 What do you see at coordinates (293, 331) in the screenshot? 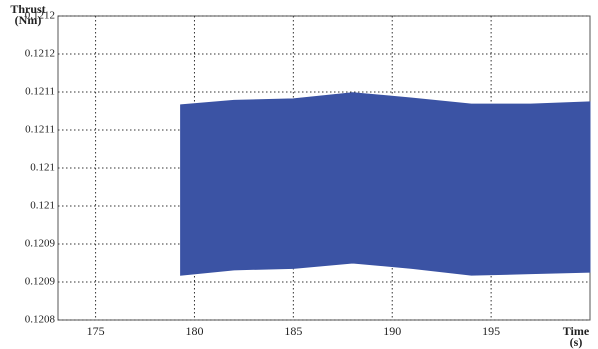
I see `x-tick-label: 185` at bounding box center [293, 331].